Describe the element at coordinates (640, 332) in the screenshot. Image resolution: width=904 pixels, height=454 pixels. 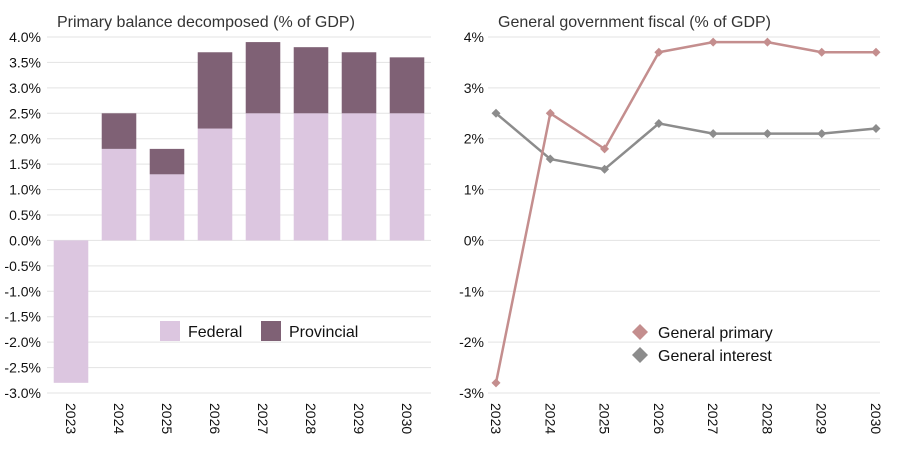
I see `legend-marker-general-primary` at that location.